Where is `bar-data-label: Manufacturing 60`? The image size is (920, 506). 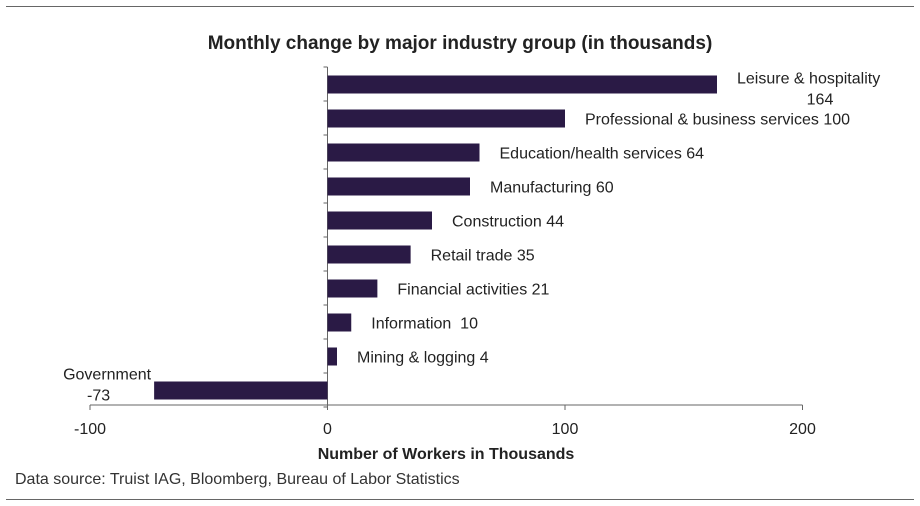
bar-data-label: Manufacturing 60 is located at coordinates (552, 188).